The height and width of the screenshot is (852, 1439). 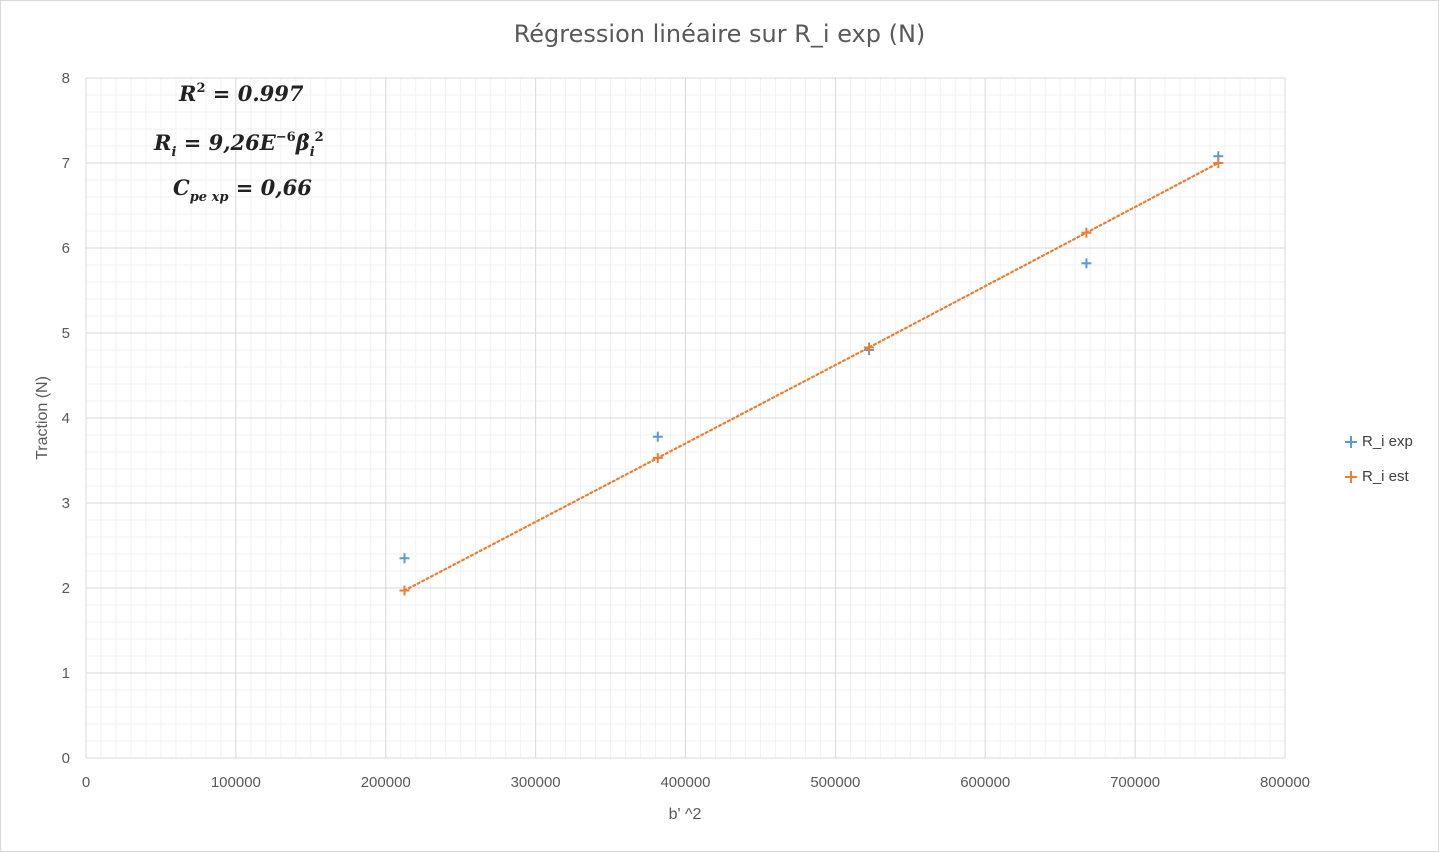 I want to click on y-tick-label: 6, so click(x=66, y=248).